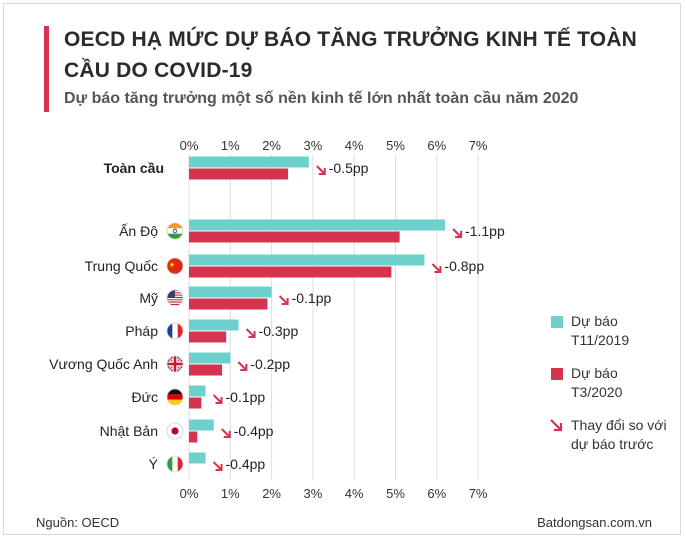 This screenshot has width=686, height=539. Describe the element at coordinates (313, 145) in the screenshot. I see `x-tick-label-top: 3%` at that location.